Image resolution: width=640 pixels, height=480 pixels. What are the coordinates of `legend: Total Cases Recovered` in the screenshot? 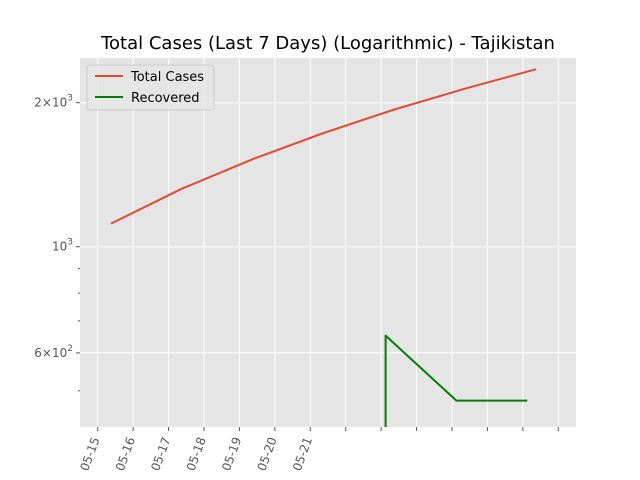 It's located at (150, 87).